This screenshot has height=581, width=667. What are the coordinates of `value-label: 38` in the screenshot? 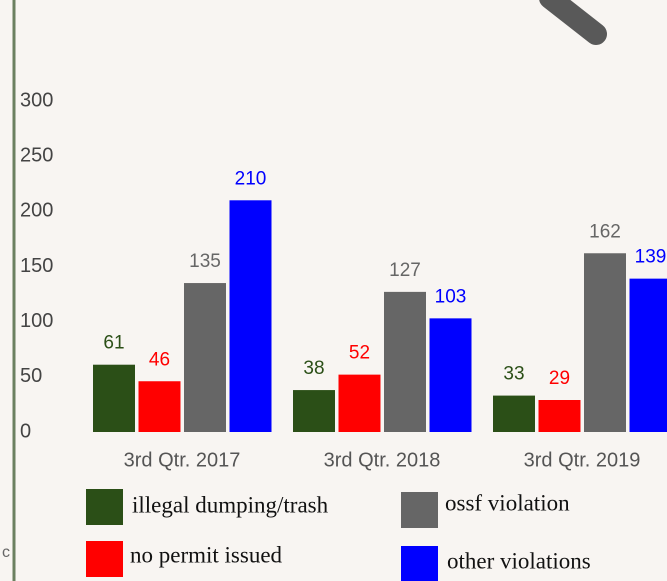 It's located at (313, 368).